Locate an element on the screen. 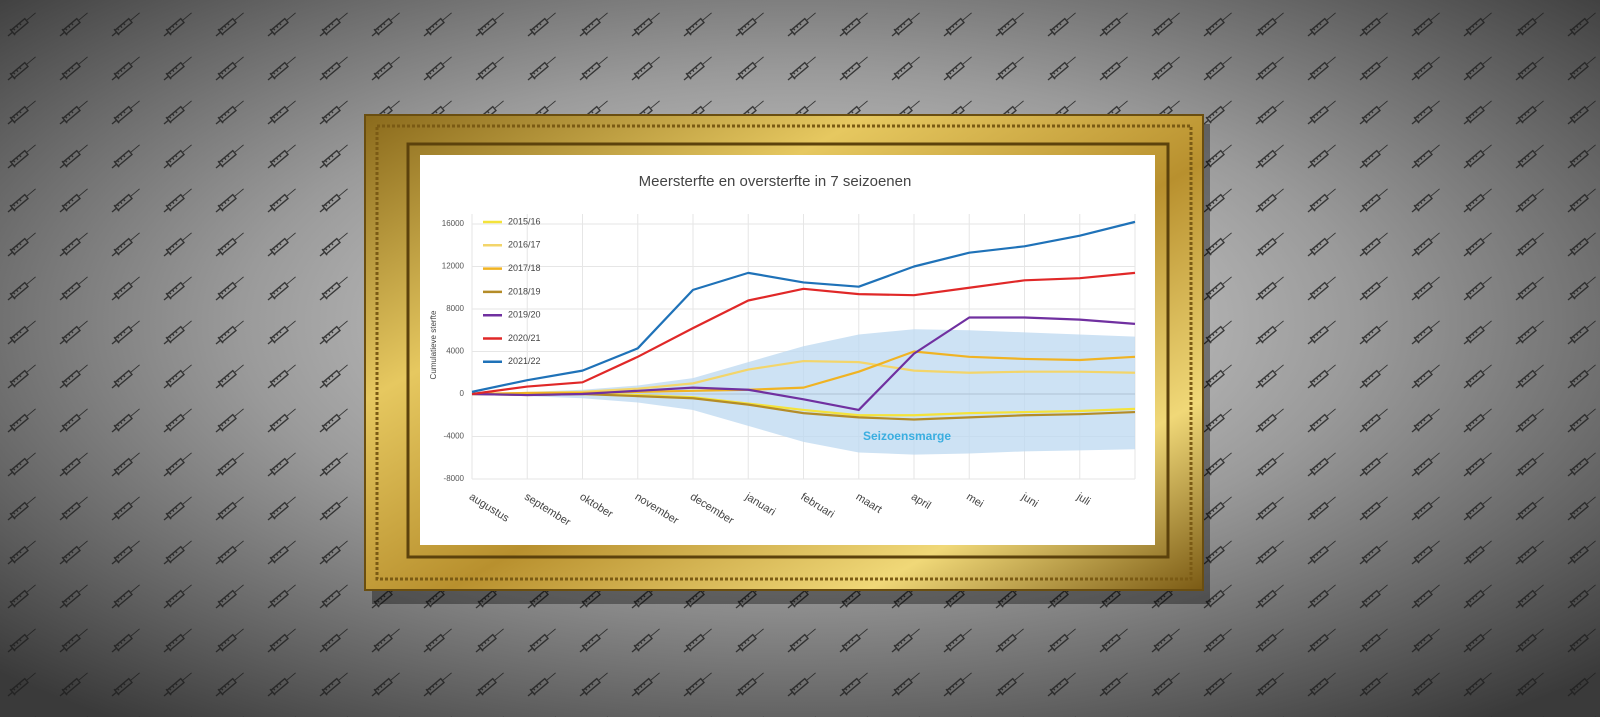 This screenshot has width=1600, height=717. y-tick-label: 16000 is located at coordinates (453, 223).